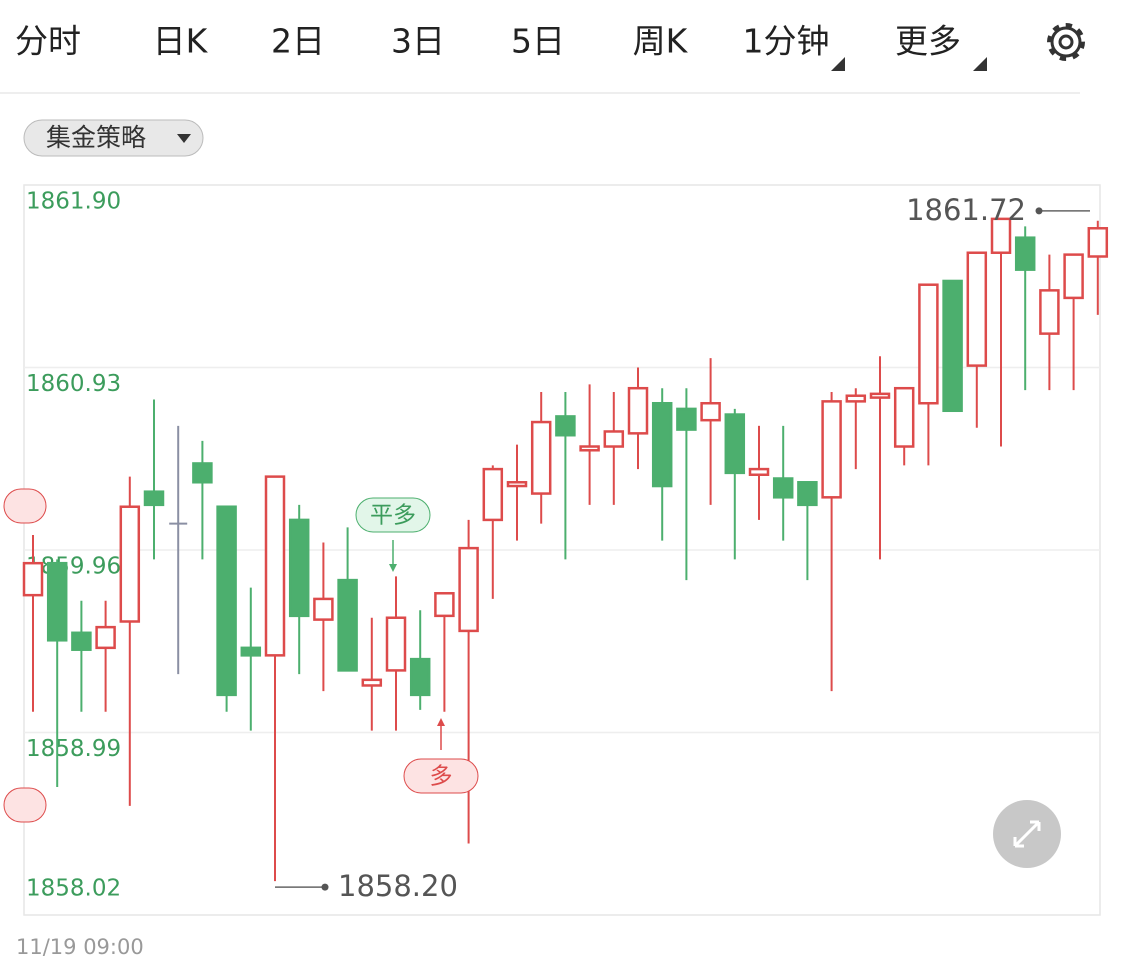  Describe the element at coordinates (393, 516) in the screenshot. I see `signal-text: 平多` at that location.